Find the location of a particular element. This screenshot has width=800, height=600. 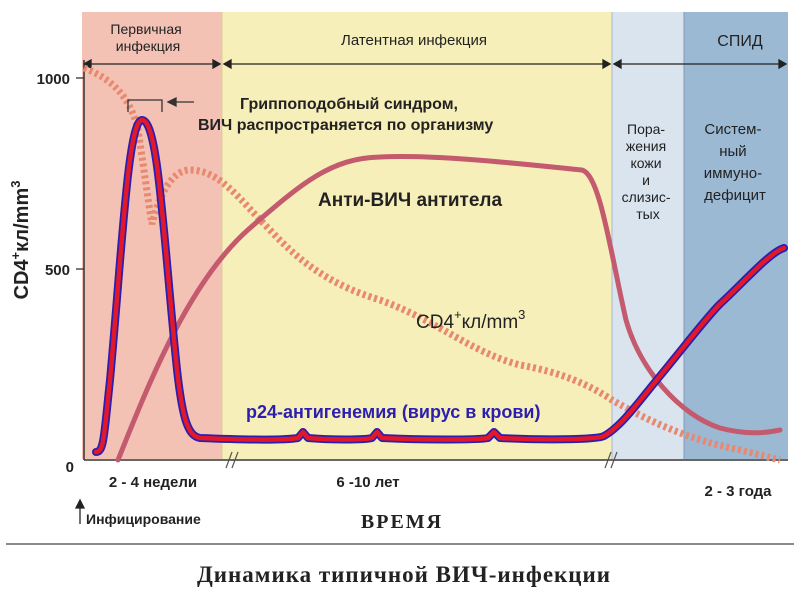

aids-zone is located at coordinates (736, 235).